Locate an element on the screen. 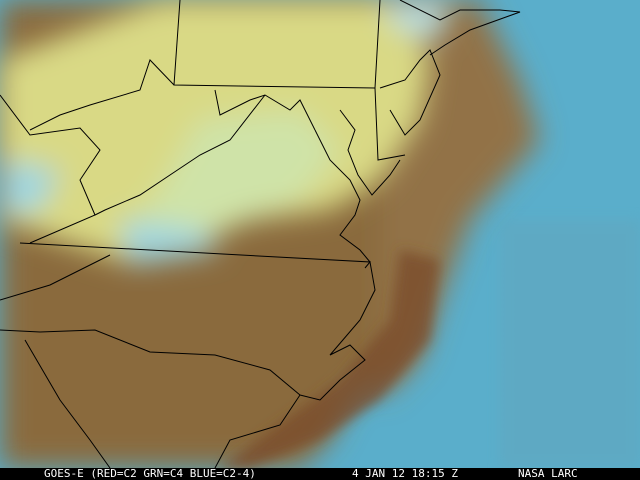  source-label: NASA LARC is located at coordinates (548, 473).